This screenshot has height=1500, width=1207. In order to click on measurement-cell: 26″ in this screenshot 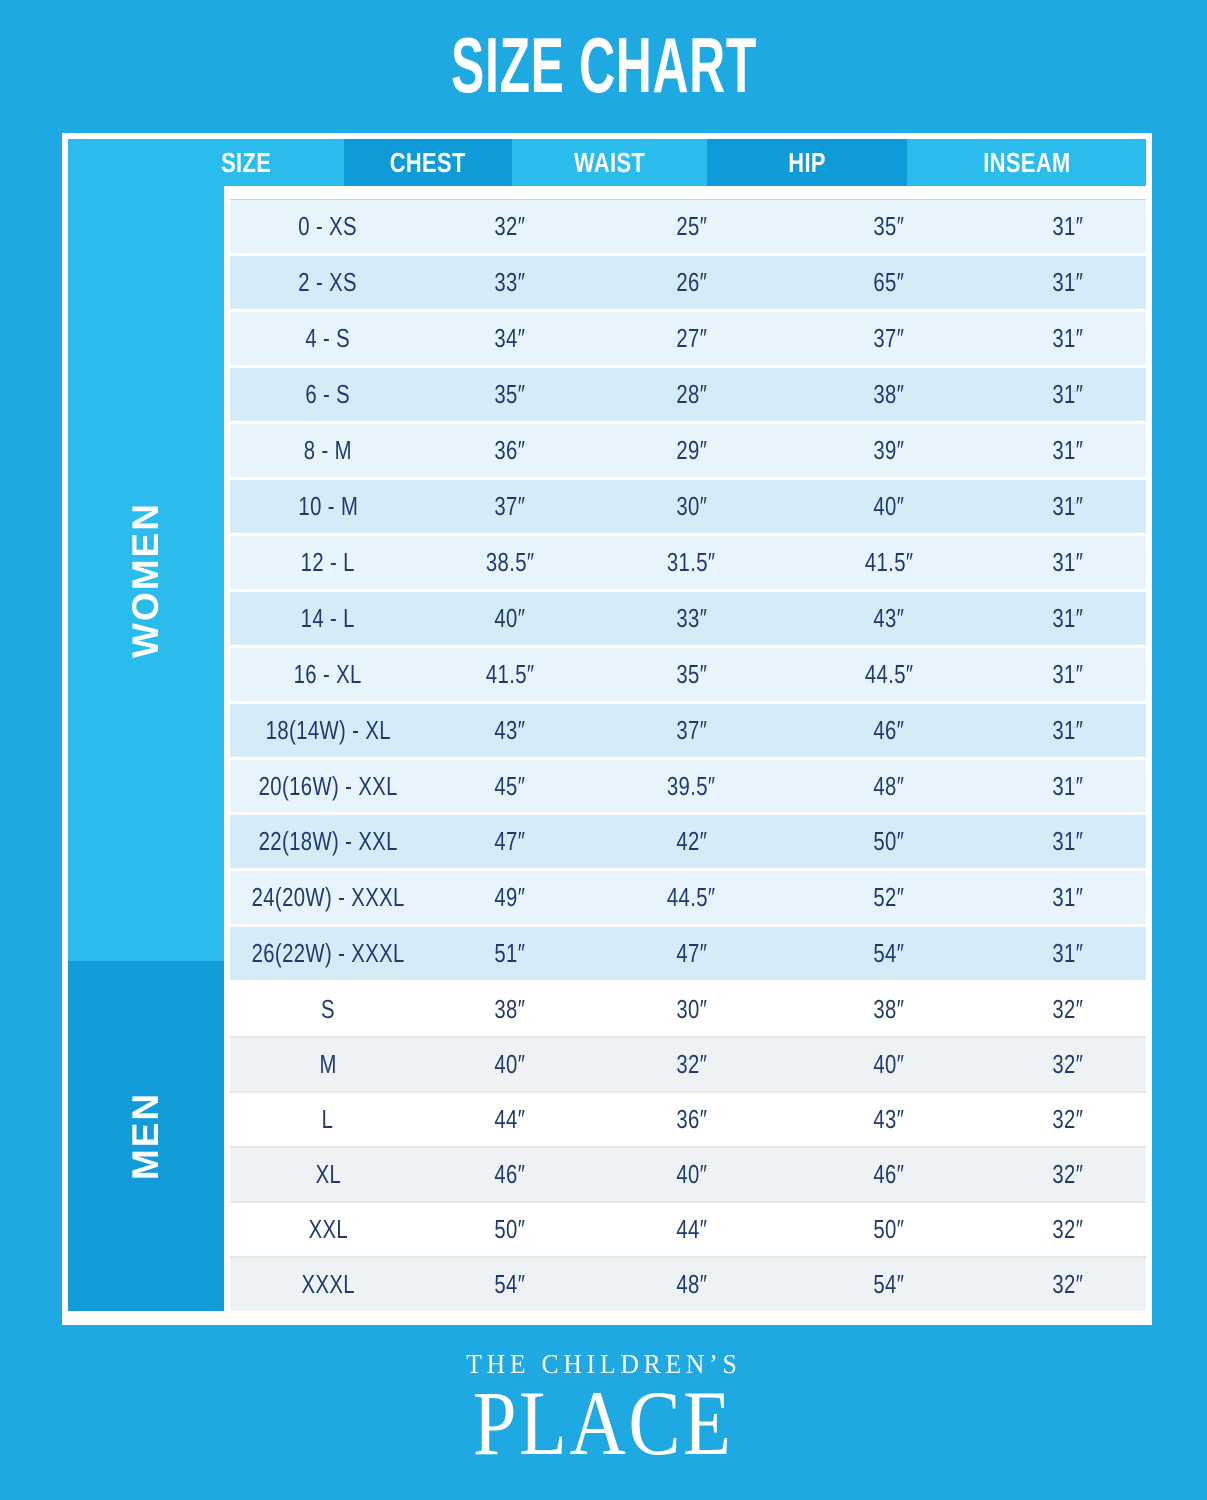, I will do `click(691, 281)`.